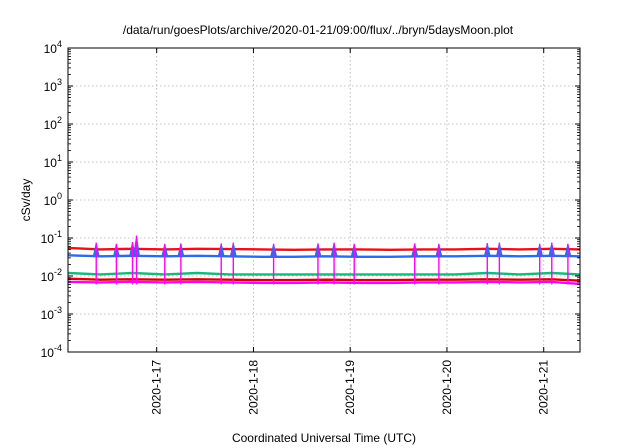  I want to click on plot-lines, so click(324, 260).